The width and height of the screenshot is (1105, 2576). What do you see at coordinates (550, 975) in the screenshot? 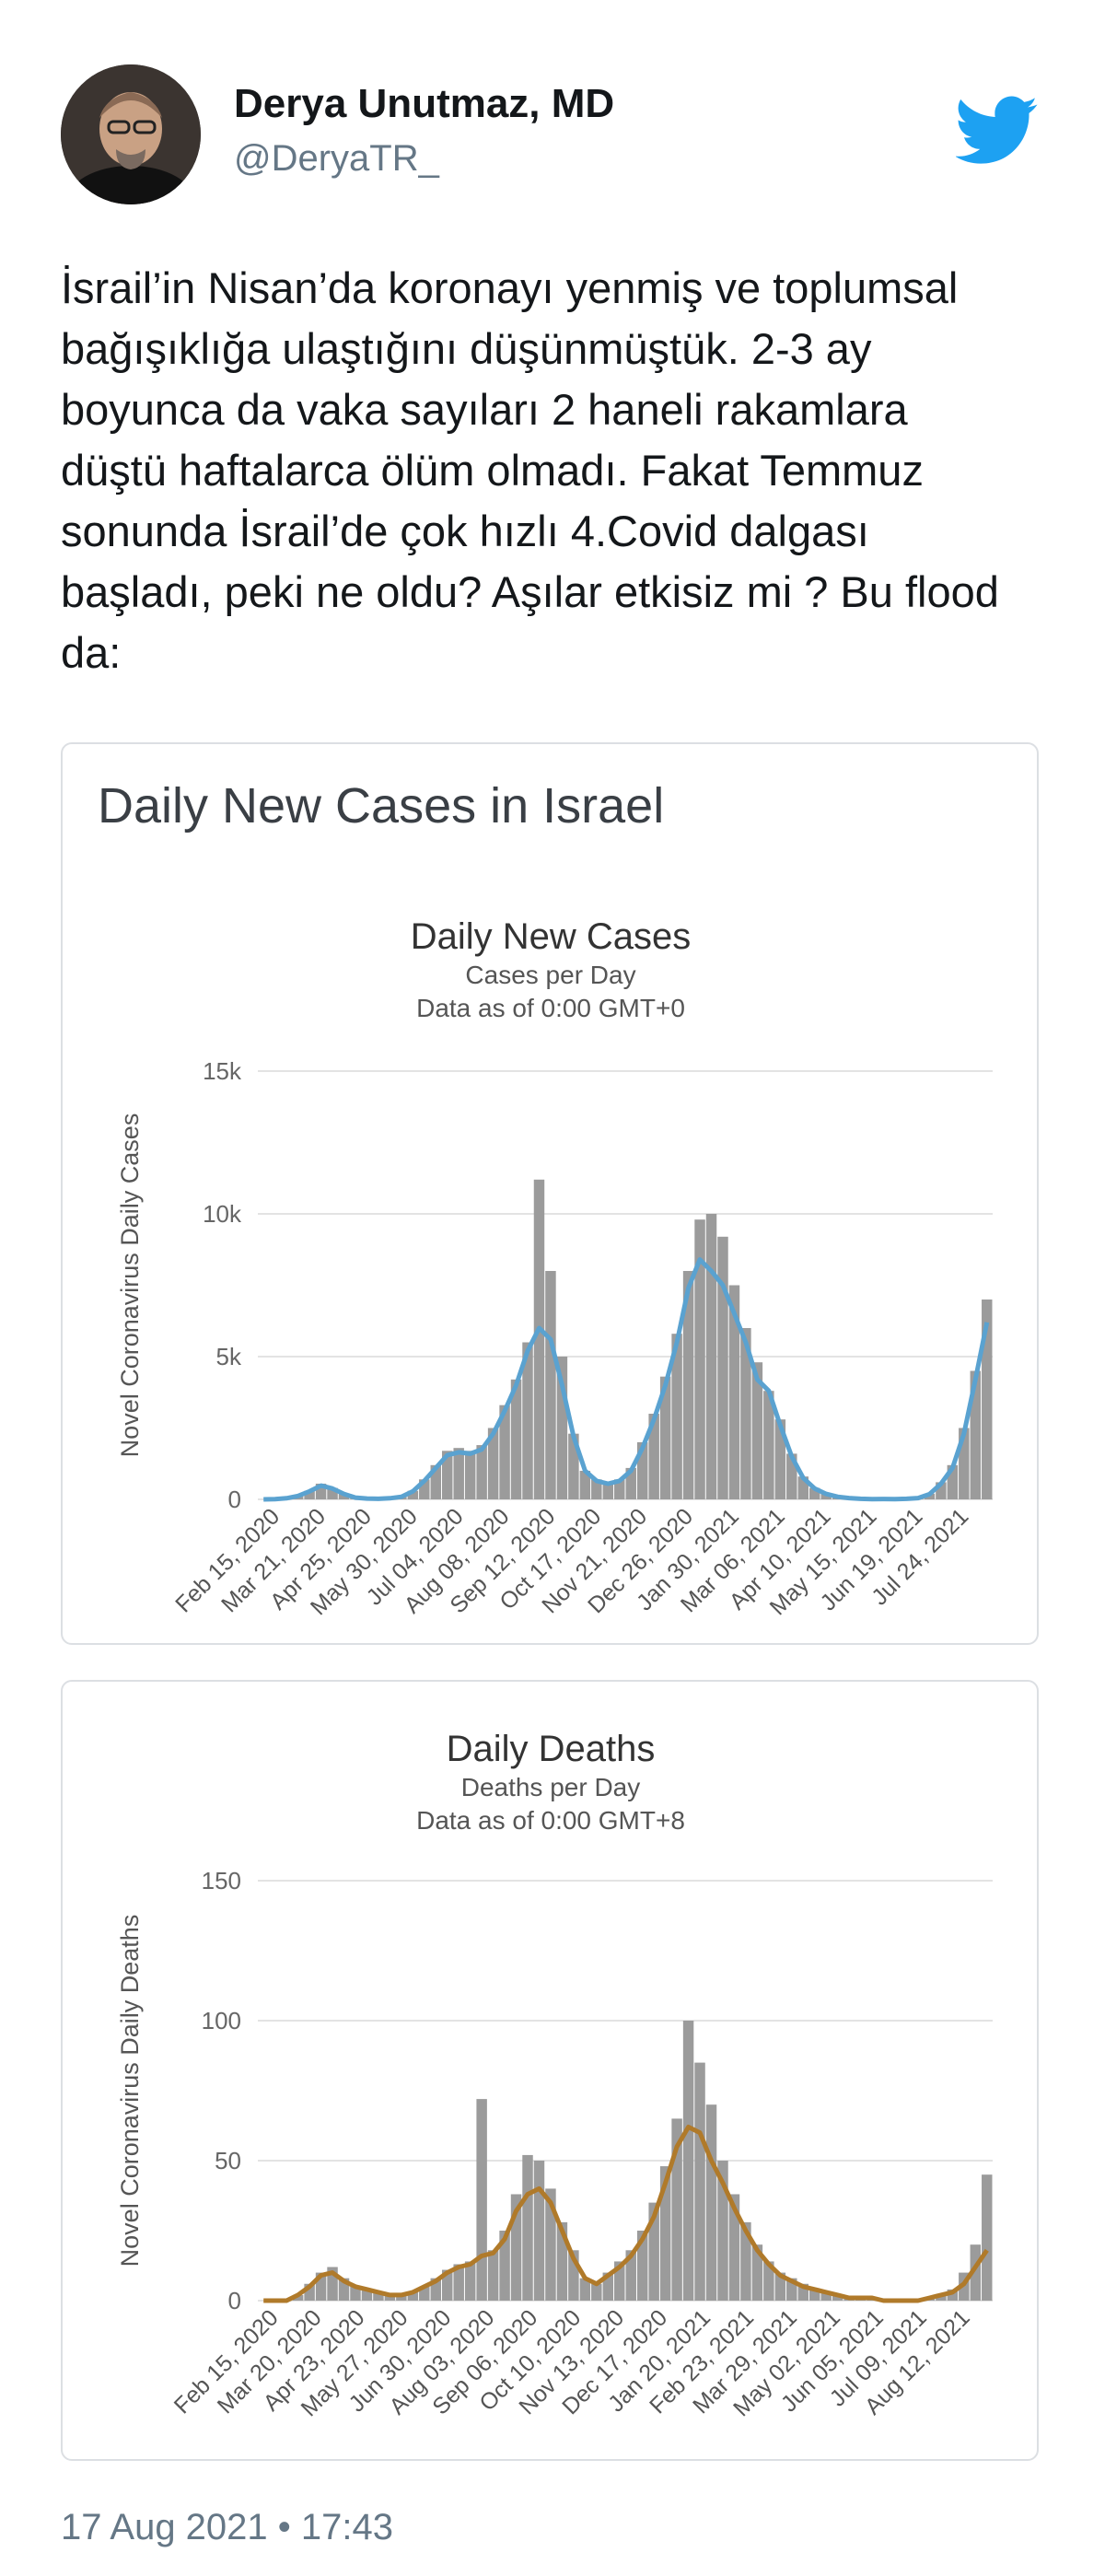
I see `chart-subtitle: Cases per Day` at bounding box center [550, 975].